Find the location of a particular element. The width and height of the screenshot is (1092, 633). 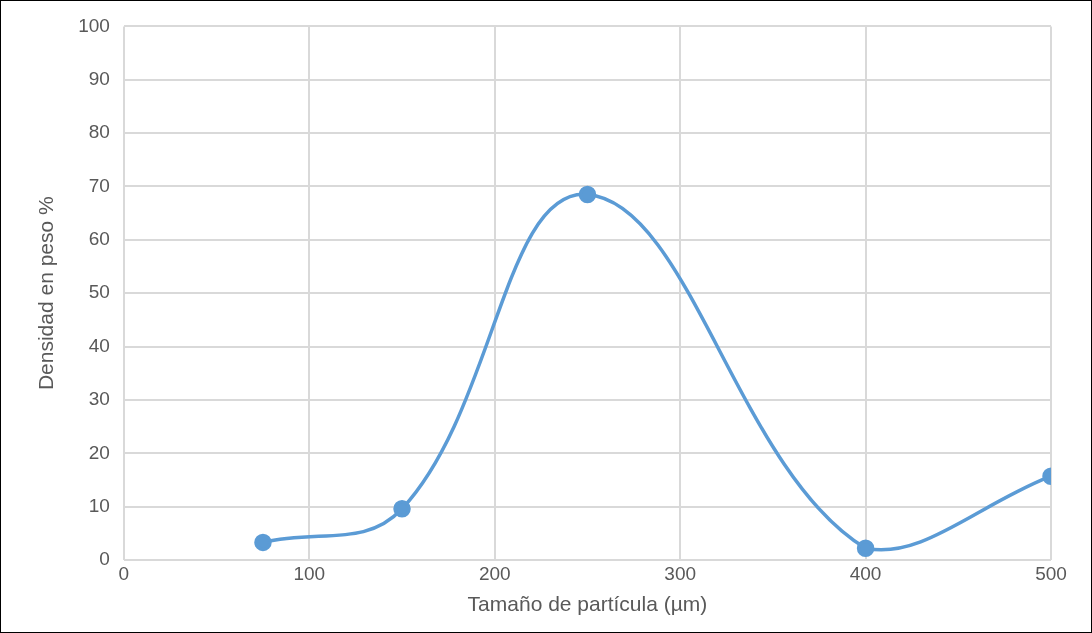

y-tick-label: 50 is located at coordinates (99, 292).